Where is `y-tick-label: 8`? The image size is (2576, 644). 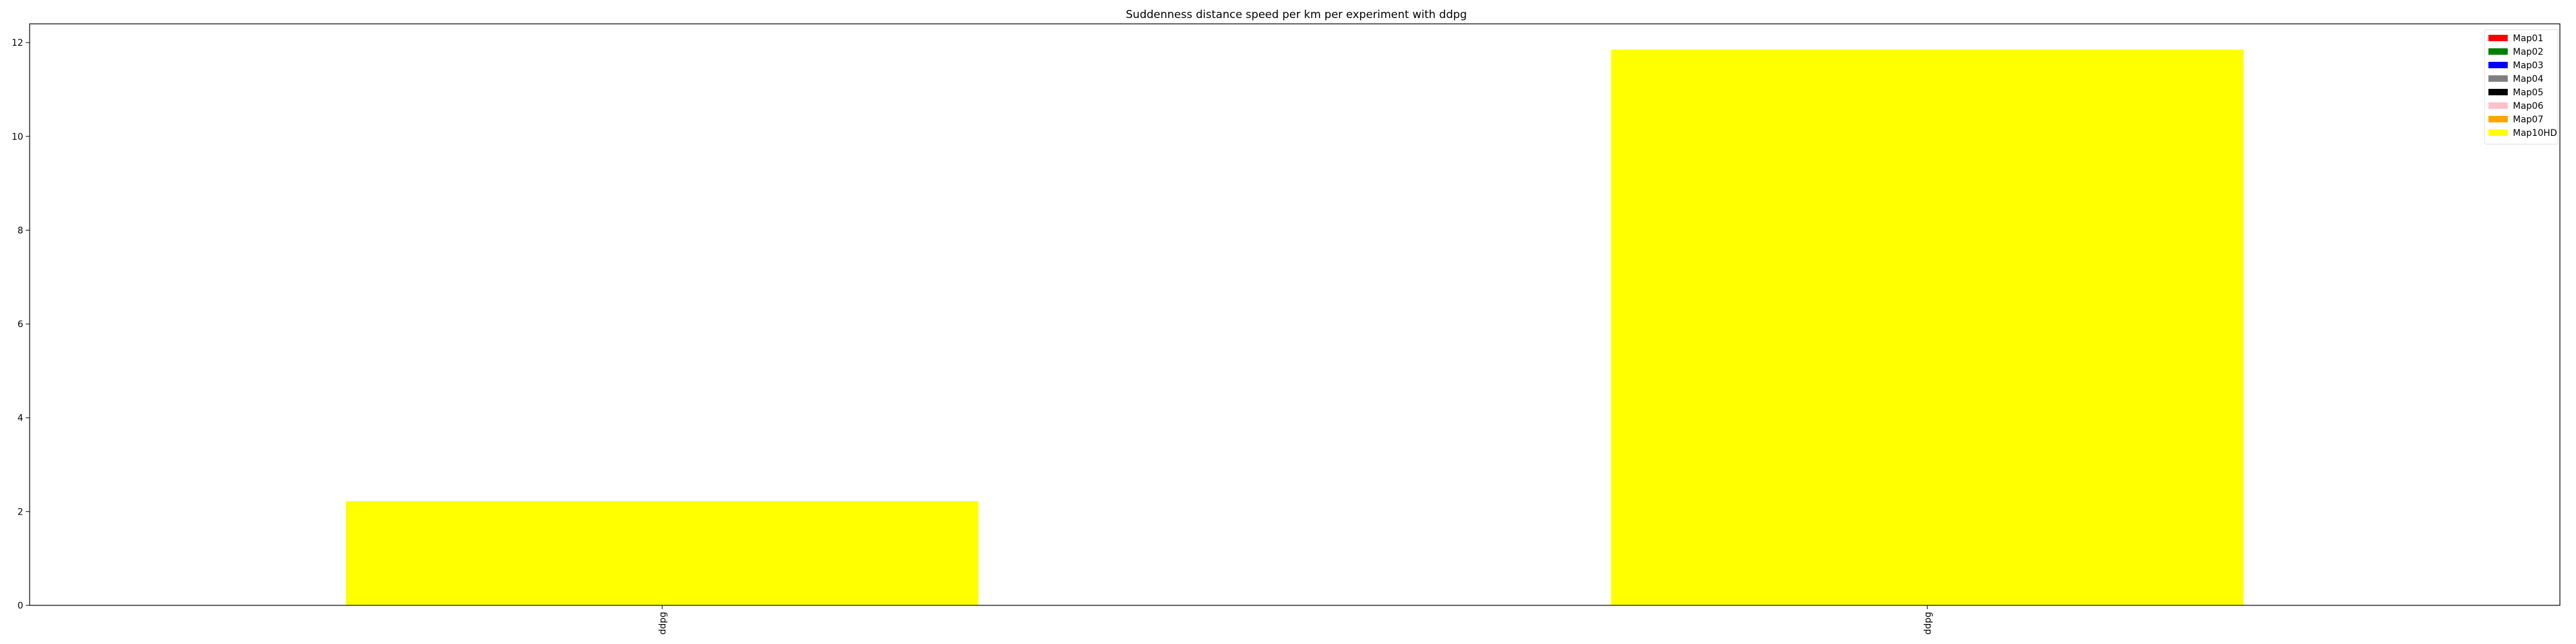
y-tick-label: 8 is located at coordinates (20, 231).